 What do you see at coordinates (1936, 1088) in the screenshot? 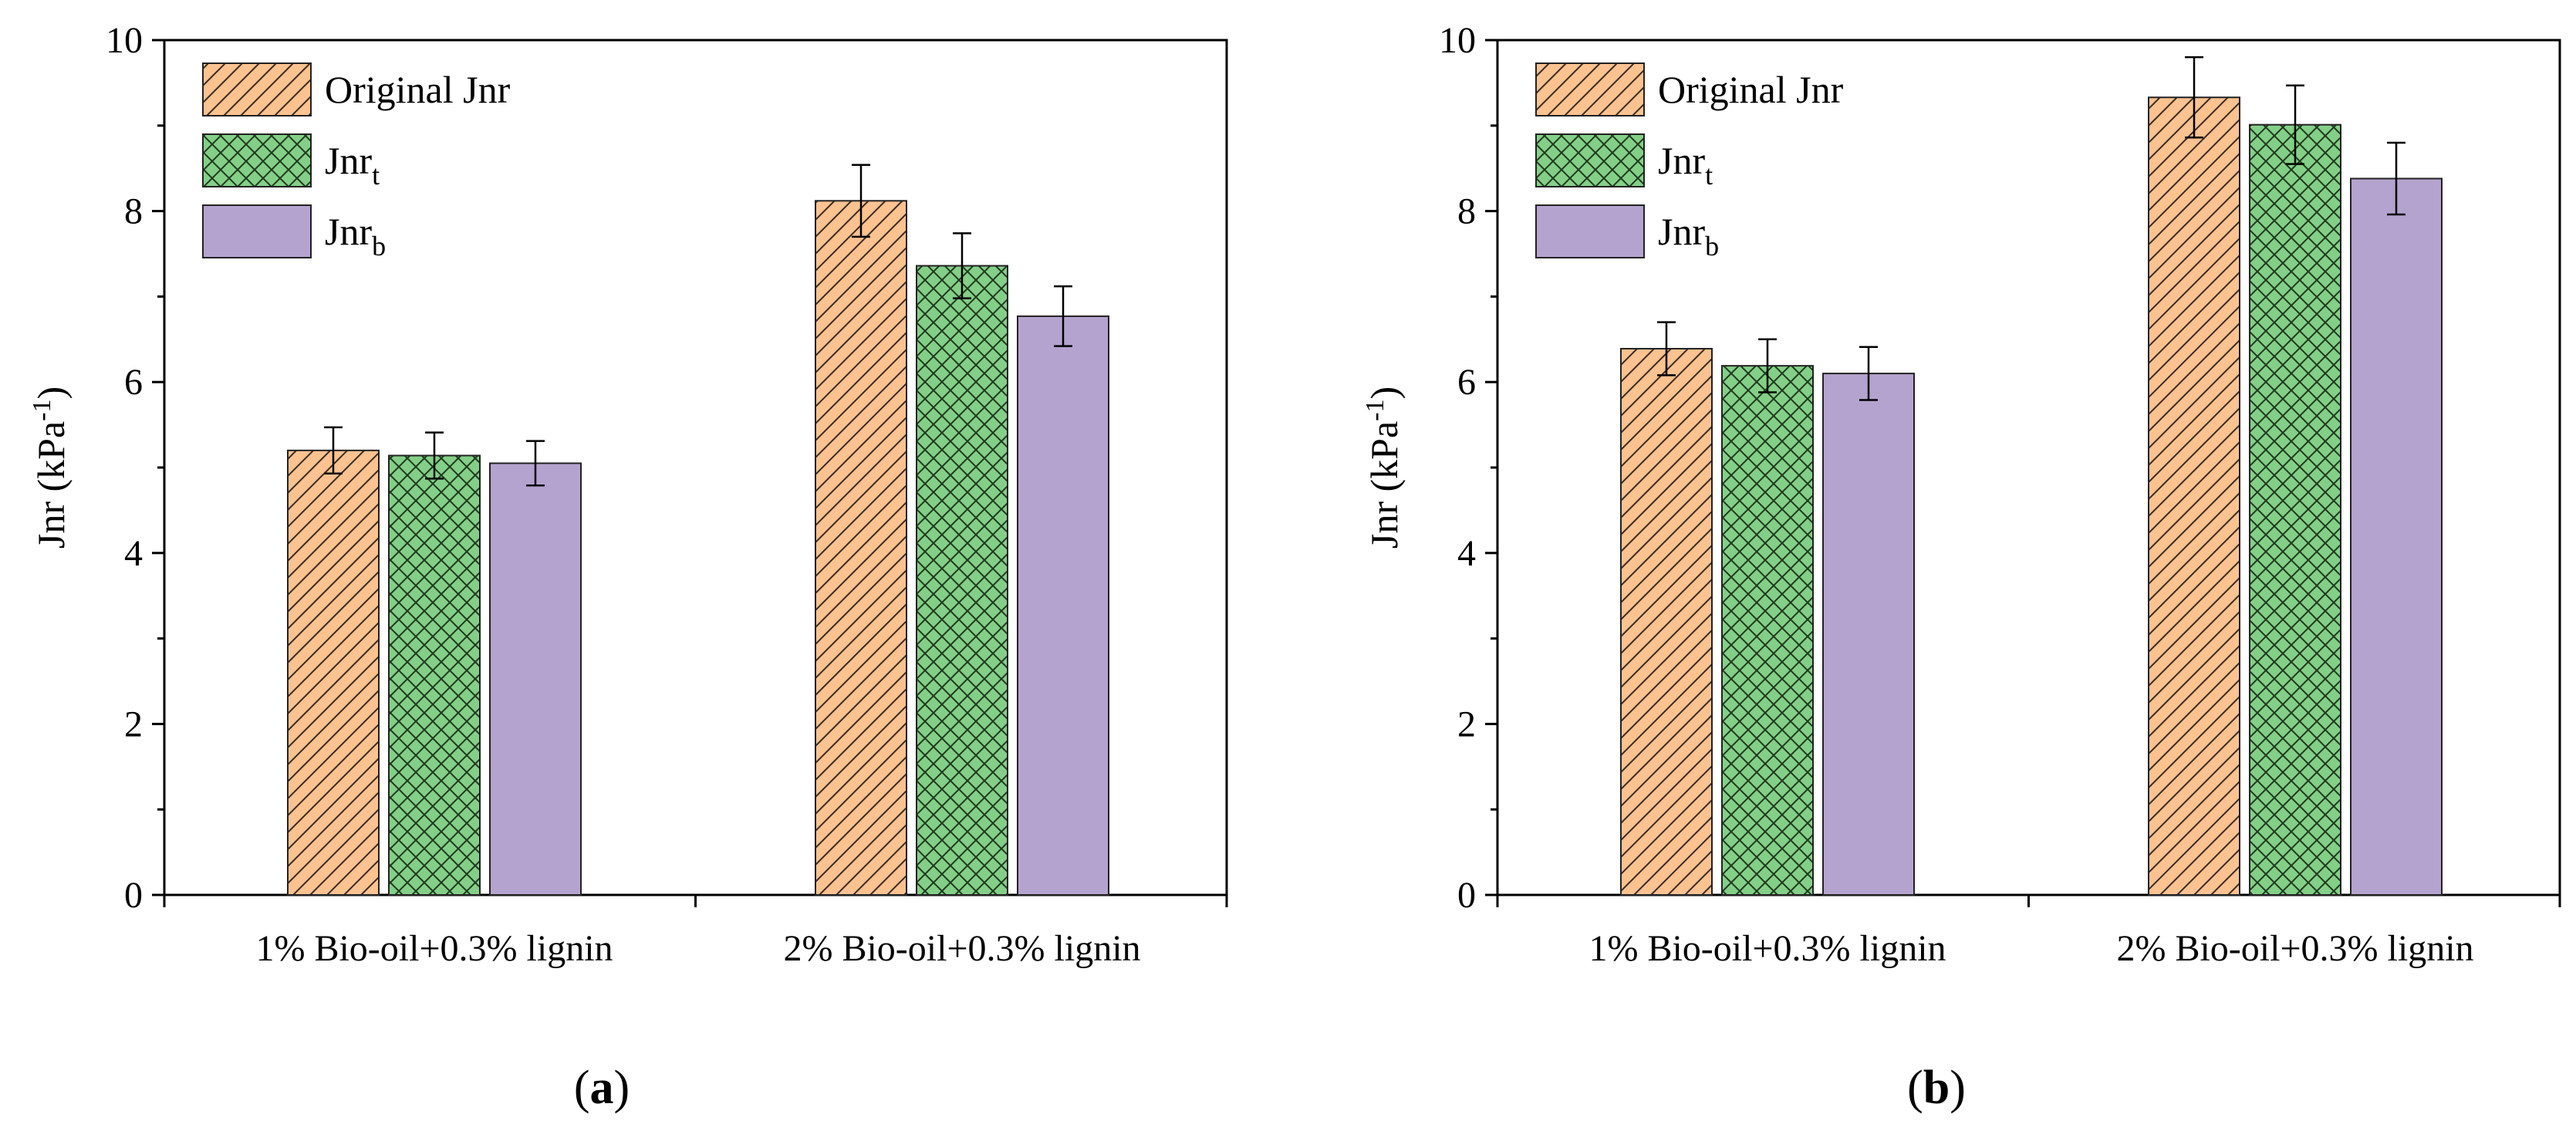
I see `panel-label: (b)` at bounding box center [1936, 1088].